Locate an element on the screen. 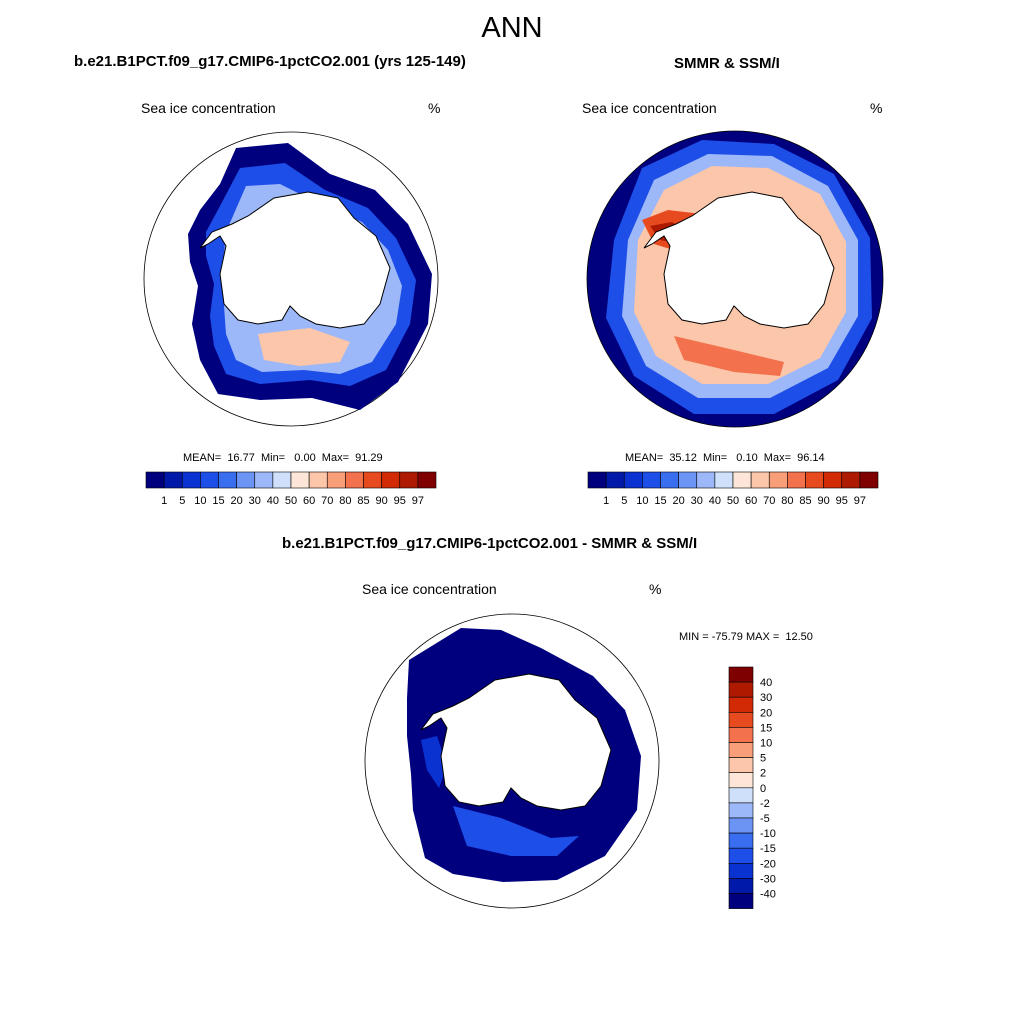 The image size is (1024, 1024). diff-colorbar-tick-label: 2 is located at coordinates (763, 774).